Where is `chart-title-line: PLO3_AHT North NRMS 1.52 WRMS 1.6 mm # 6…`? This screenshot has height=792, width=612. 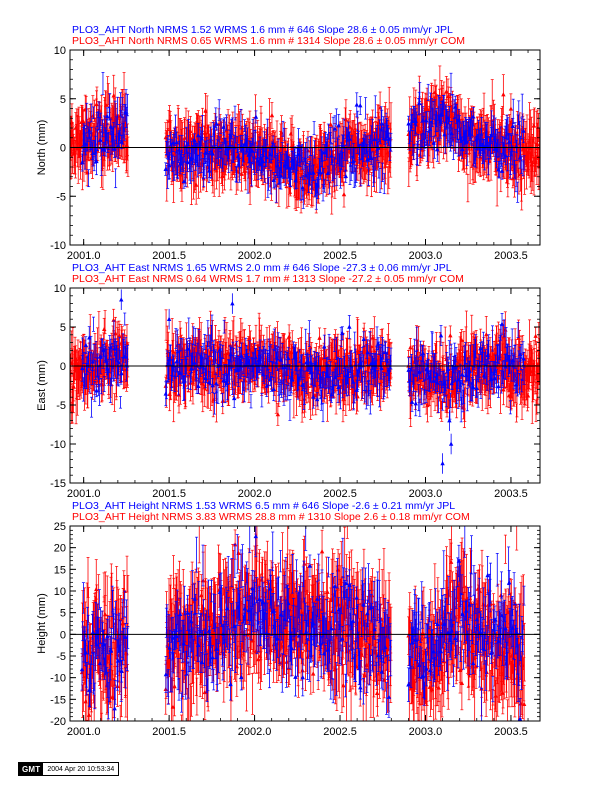
chart-title-line: PLO3_AHT North NRMS 1.52 WRMS 1.6 mm # 6… is located at coordinates (262, 30).